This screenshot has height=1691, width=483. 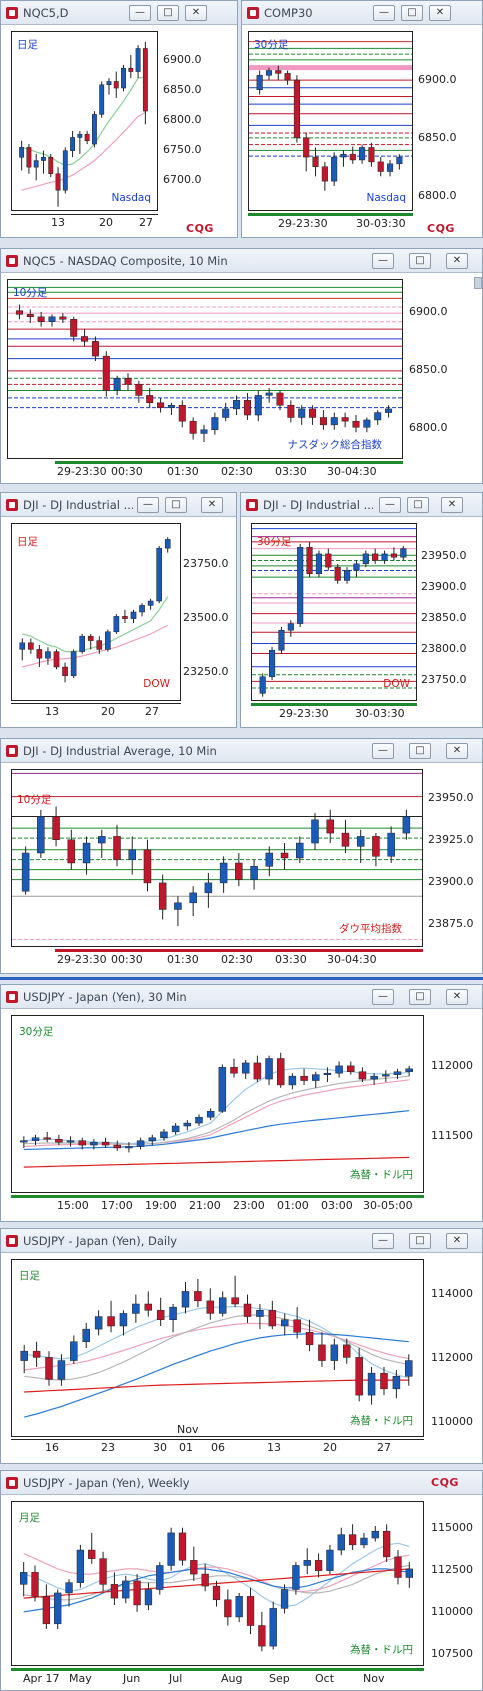 What do you see at coordinates (206, 671) in the screenshot?
I see `y-tick-label: 23250.0` at bounding box center [206, 671].